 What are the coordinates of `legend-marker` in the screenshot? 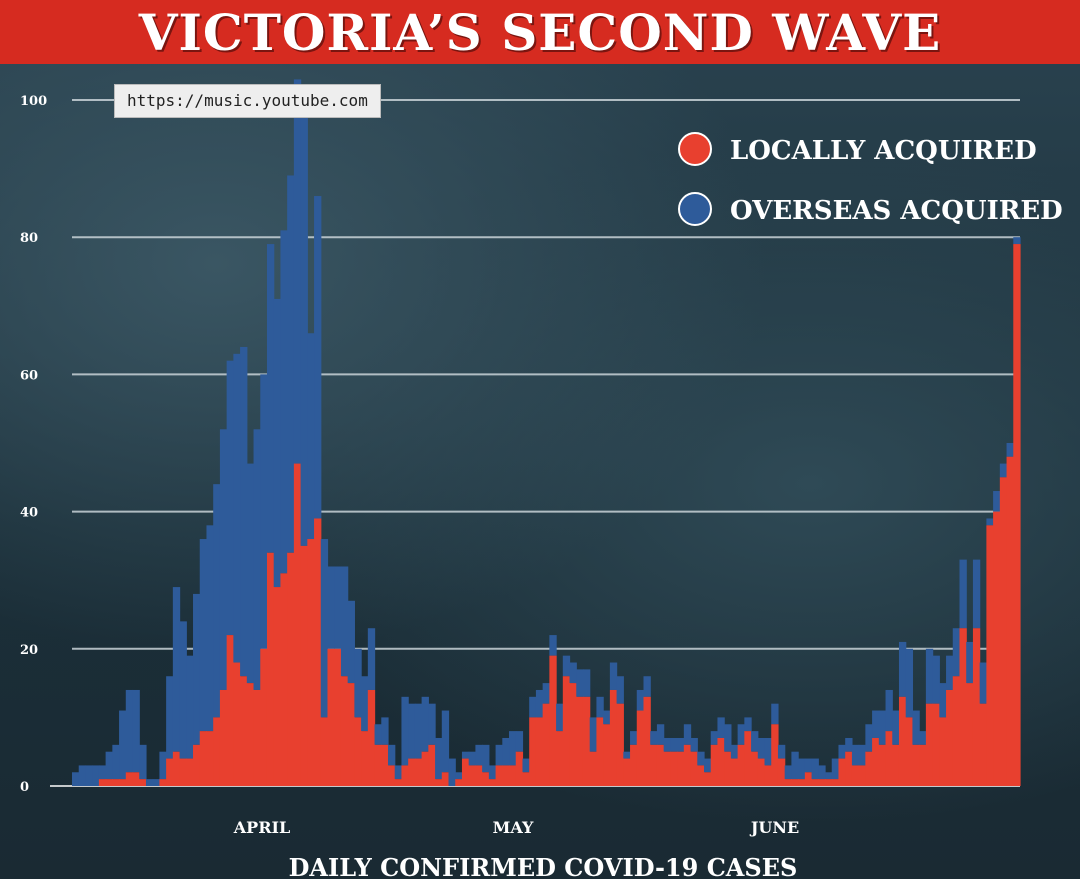 It's located at (695, 209).